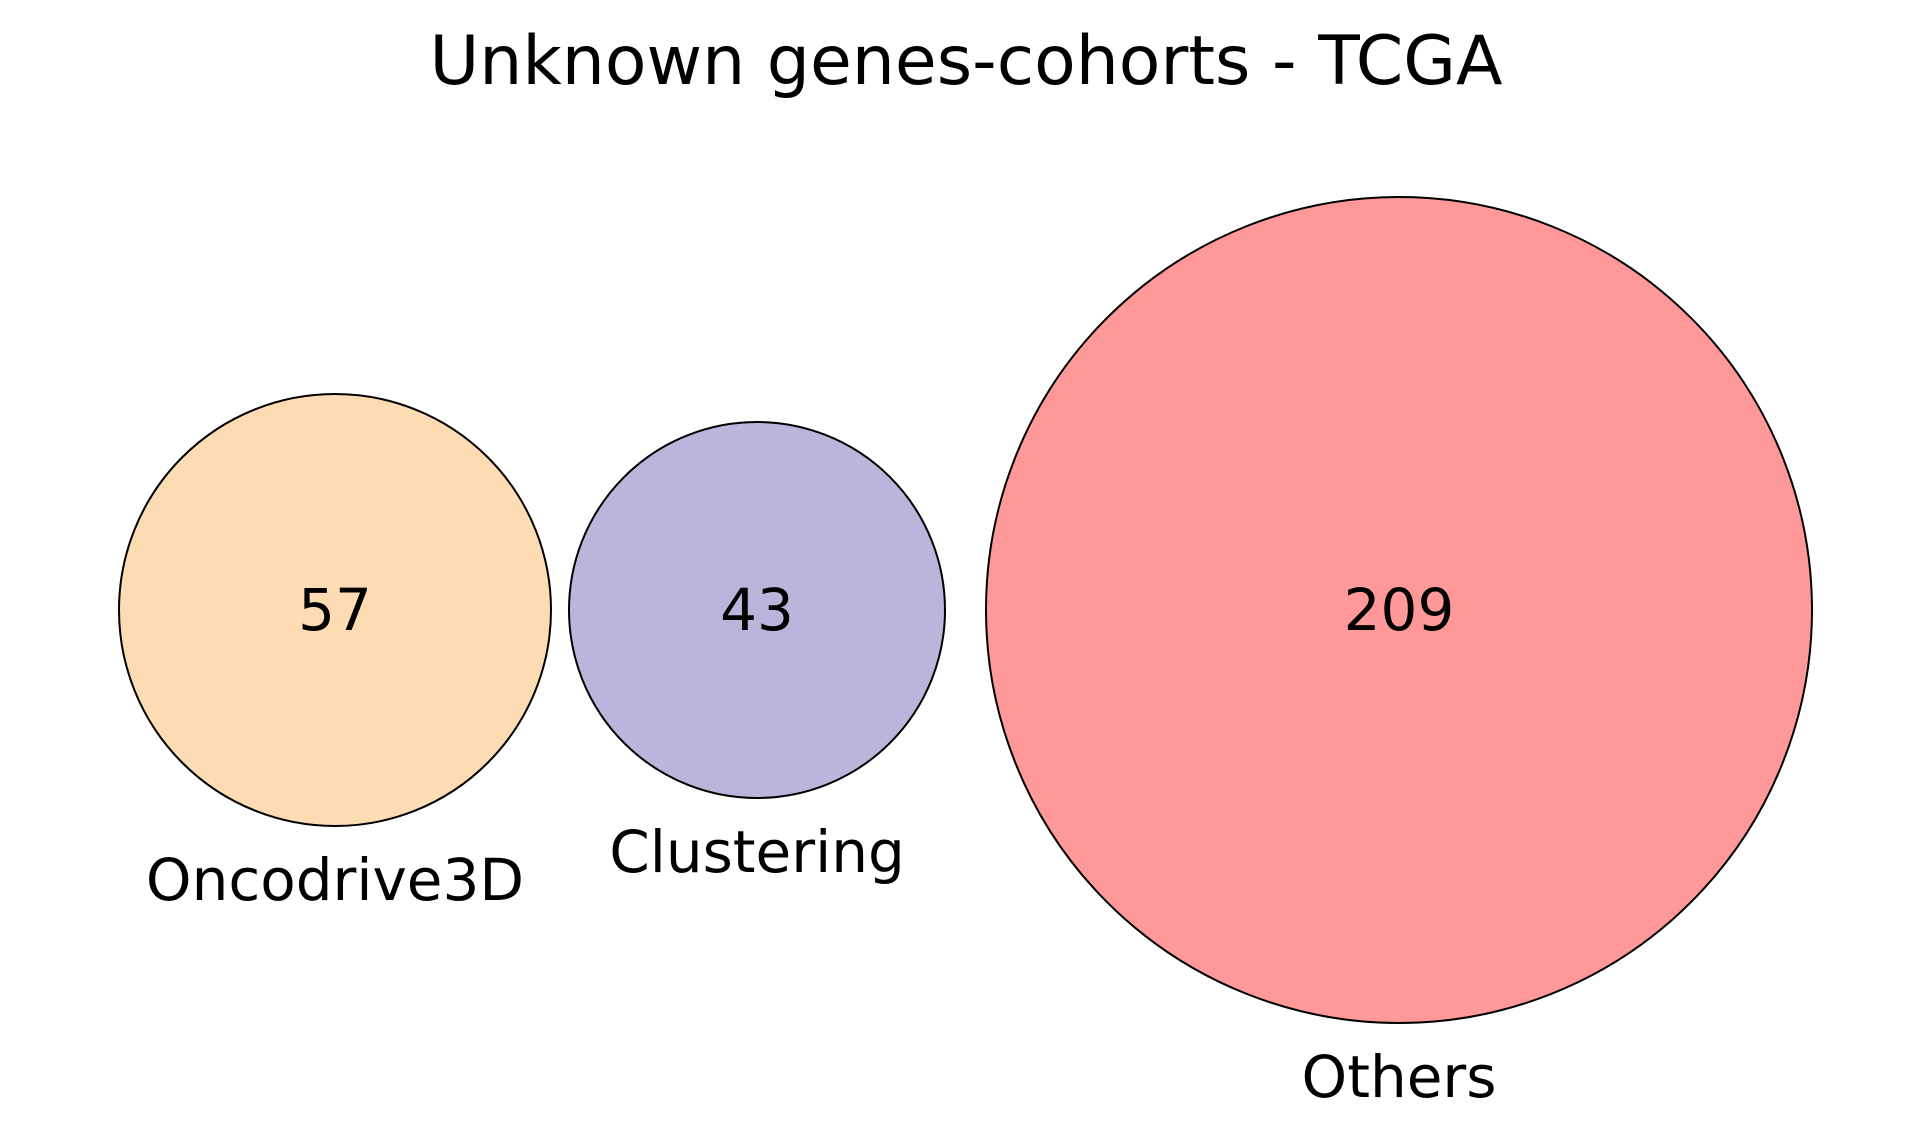  I want to click on set-clustering-circle, so click(757, 610).